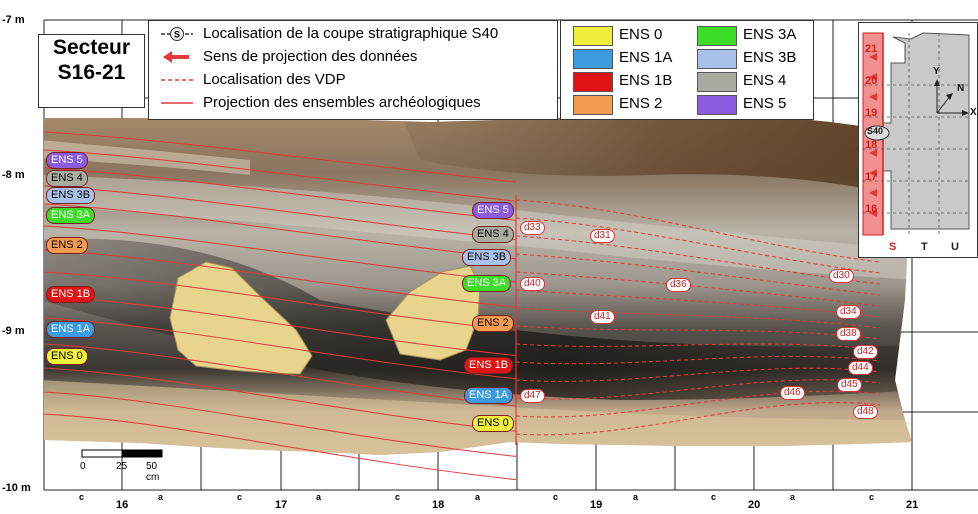  I want to click on scale-bar-drawing, so click(122, 453).